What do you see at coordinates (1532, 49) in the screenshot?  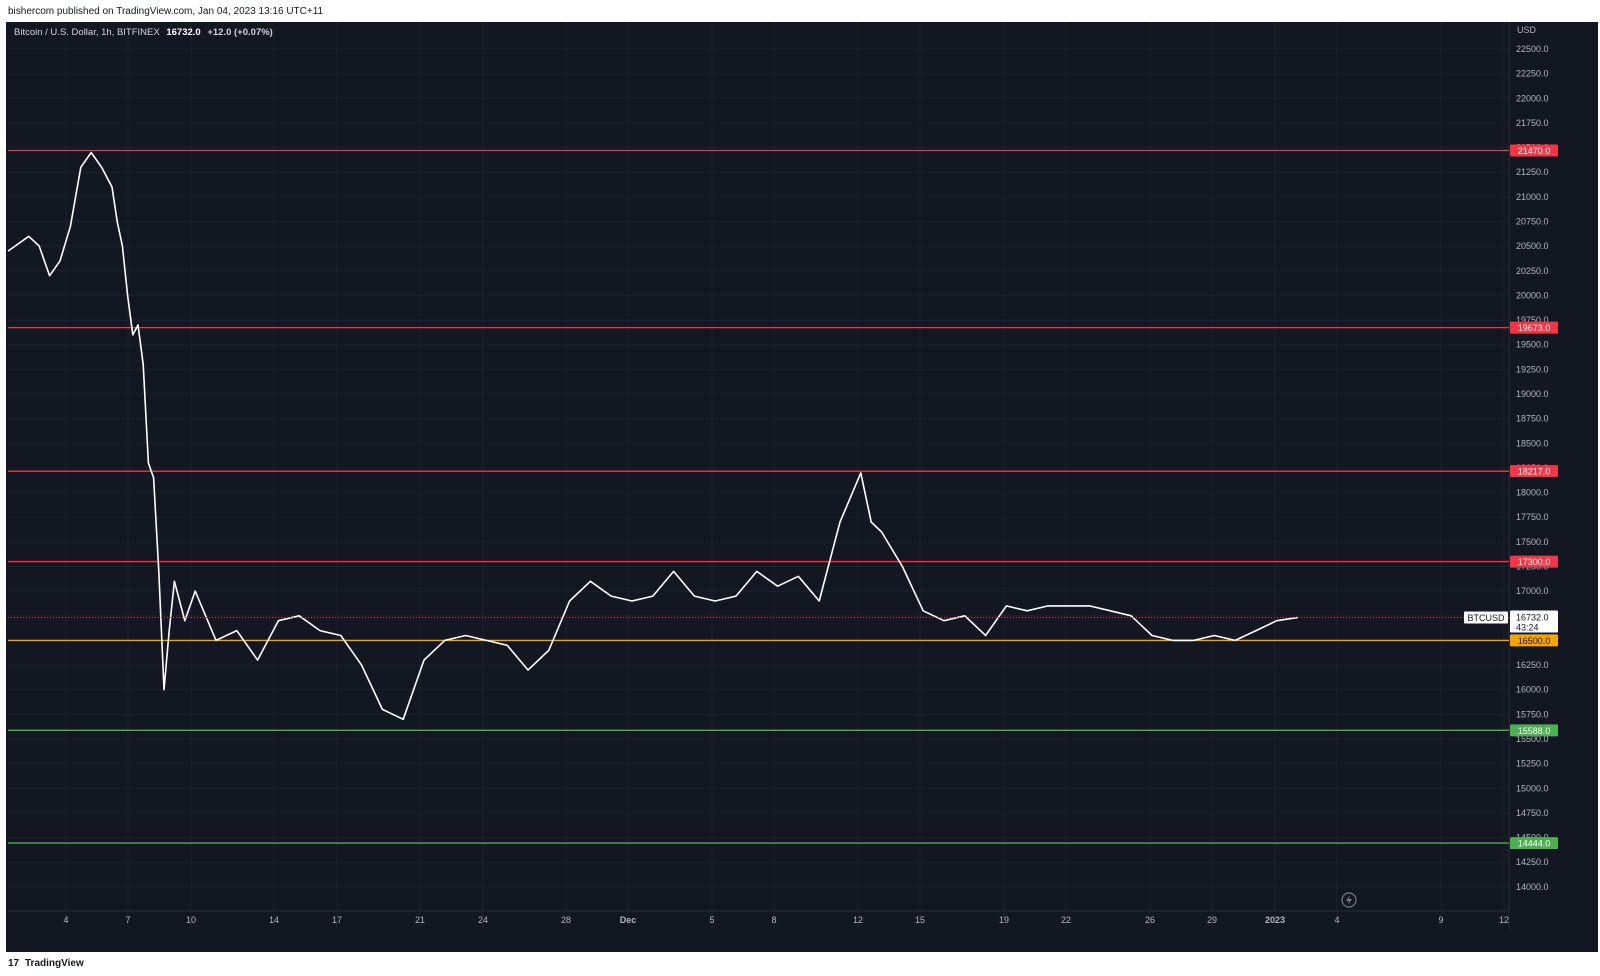 I see `price-tick-label: 22500.0` at bounding box center [1532, 49].